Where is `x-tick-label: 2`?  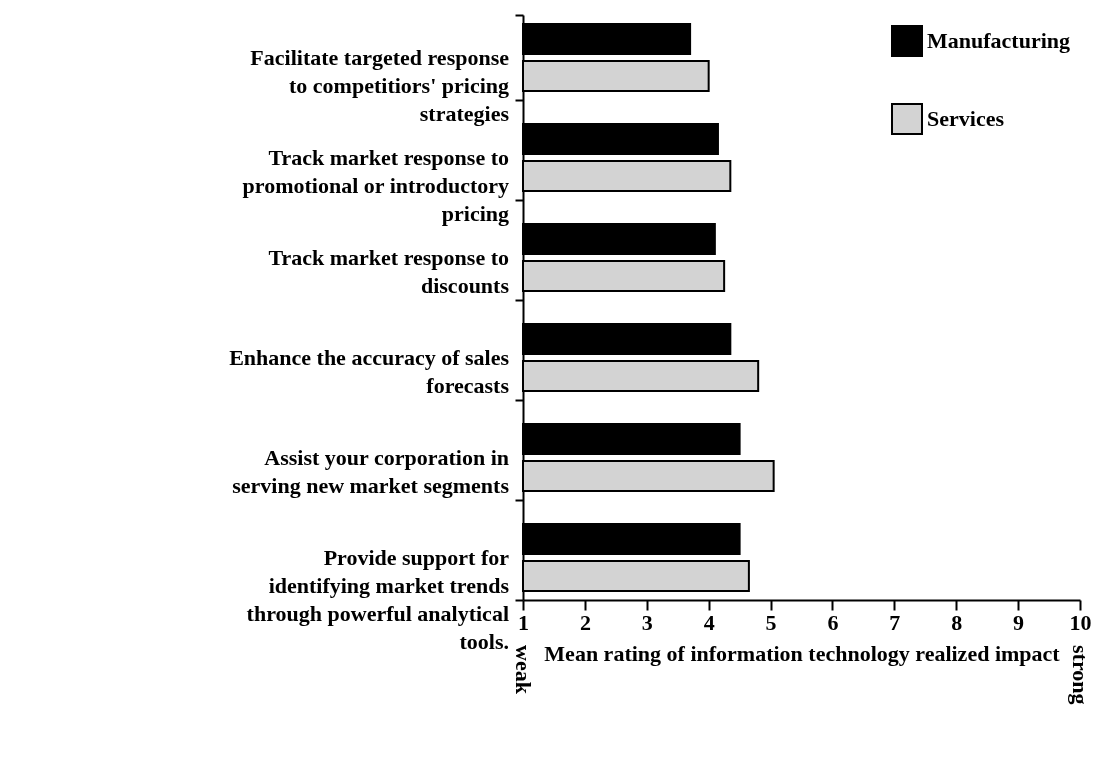
x-tick-label: 2 is located at coordinates (585, 622).